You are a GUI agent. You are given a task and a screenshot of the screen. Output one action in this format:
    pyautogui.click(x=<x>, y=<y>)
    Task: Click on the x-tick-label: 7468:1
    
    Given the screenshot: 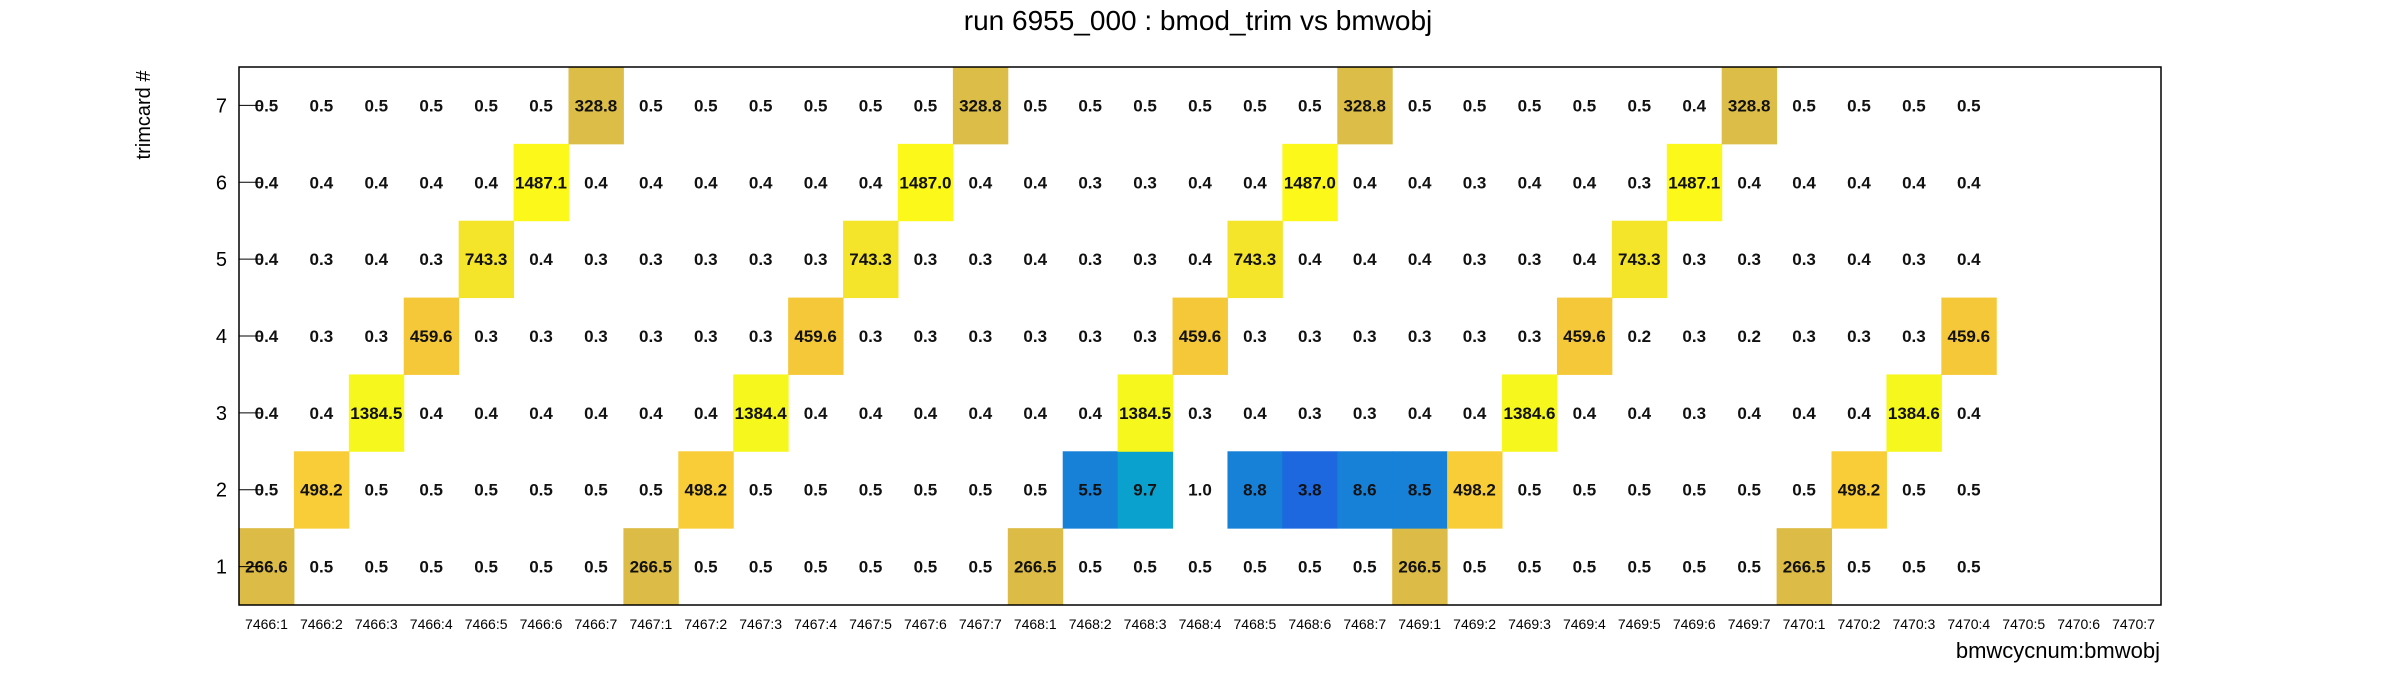 What is the action you would take?
    pyautogui.click(x=1035, y=624)
    